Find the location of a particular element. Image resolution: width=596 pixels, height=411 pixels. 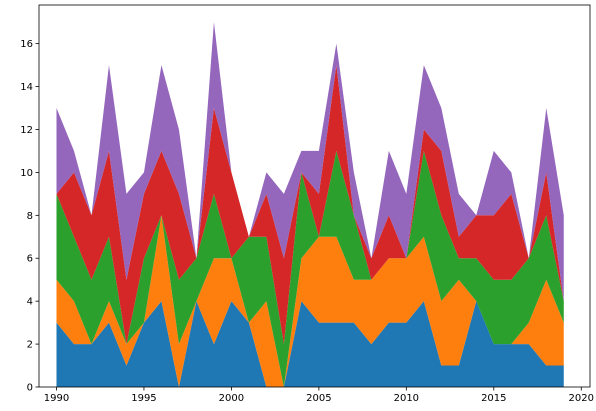

x-tick-label: 2005 is located at coordinates (318, 398).